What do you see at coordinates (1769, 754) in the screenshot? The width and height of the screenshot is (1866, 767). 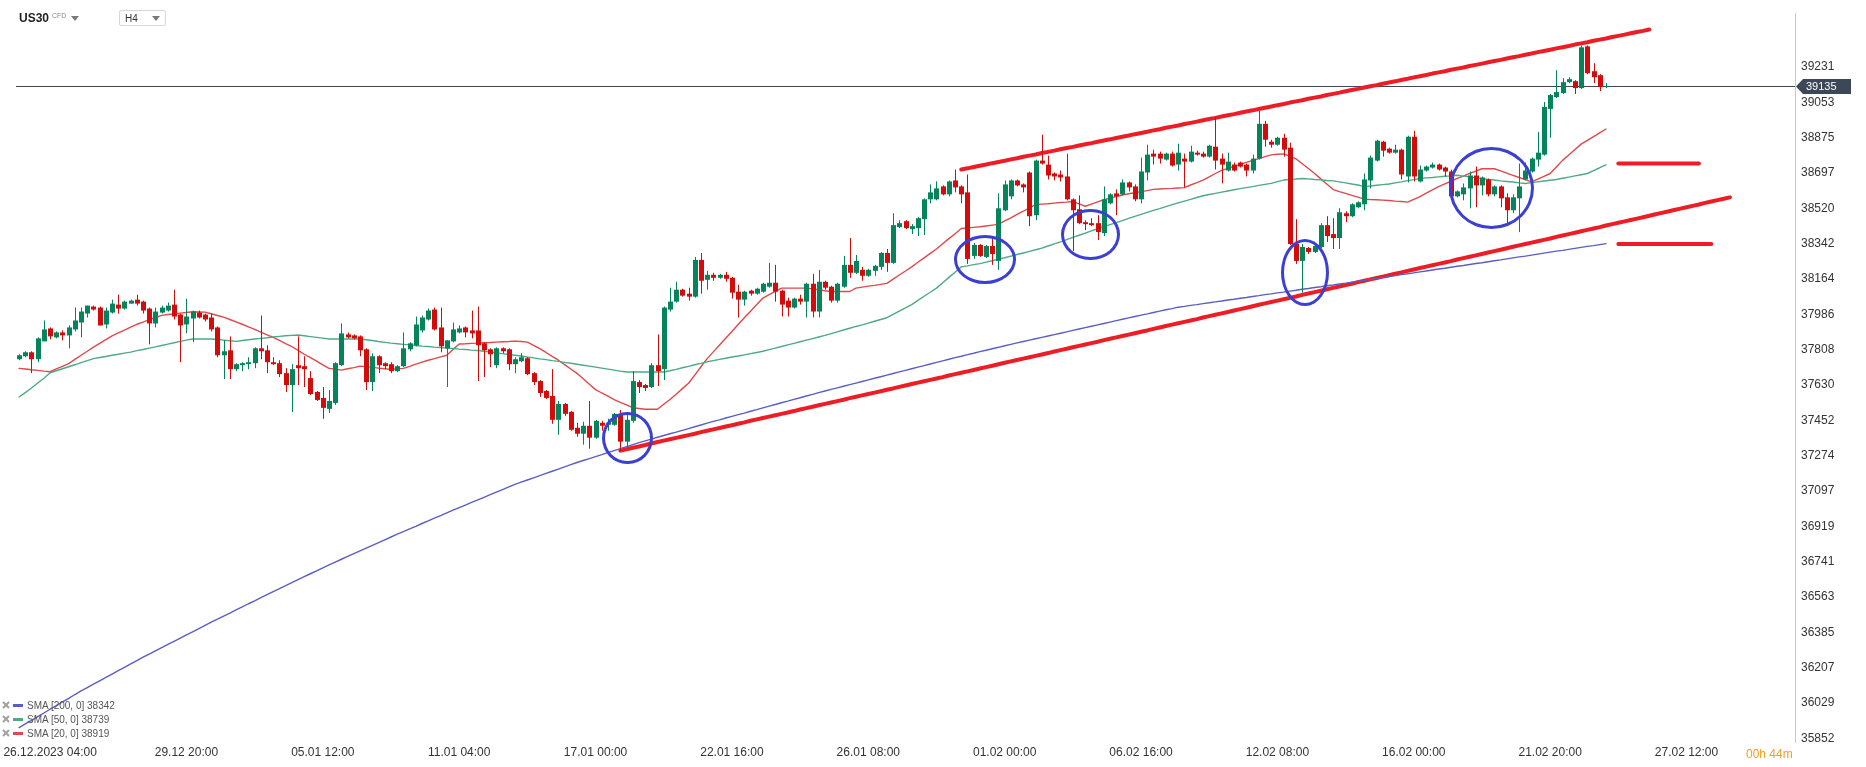 I see `text: 00h 44m` at bounding box center [1769, 754].